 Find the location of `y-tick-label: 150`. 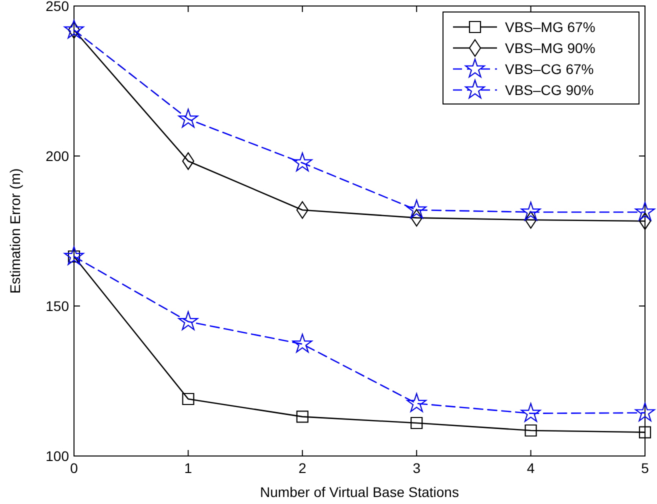

y-tick-label: 150 is located at coordinates (58, 306).